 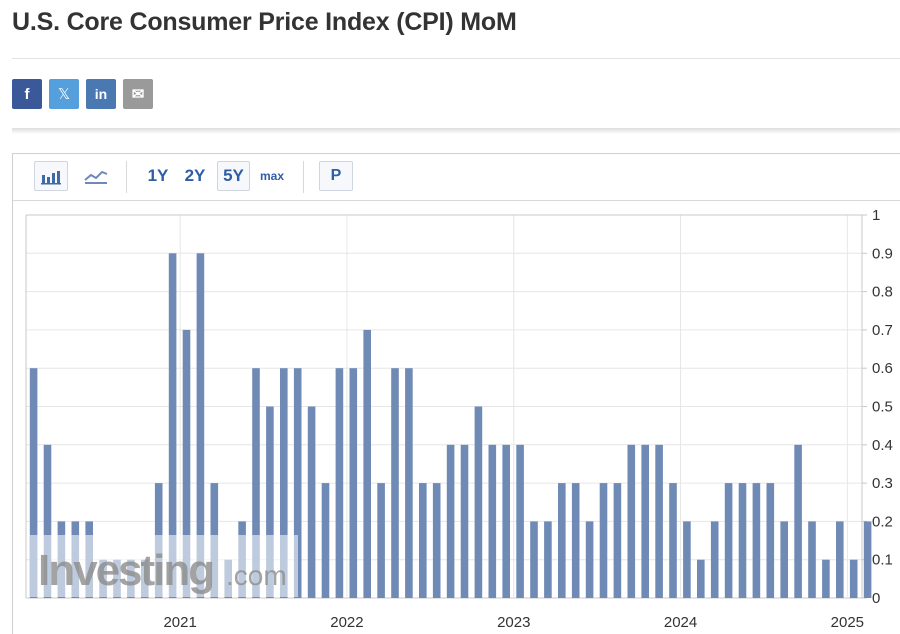 I want to click on area-chart-button, so click(x=96, y=176).